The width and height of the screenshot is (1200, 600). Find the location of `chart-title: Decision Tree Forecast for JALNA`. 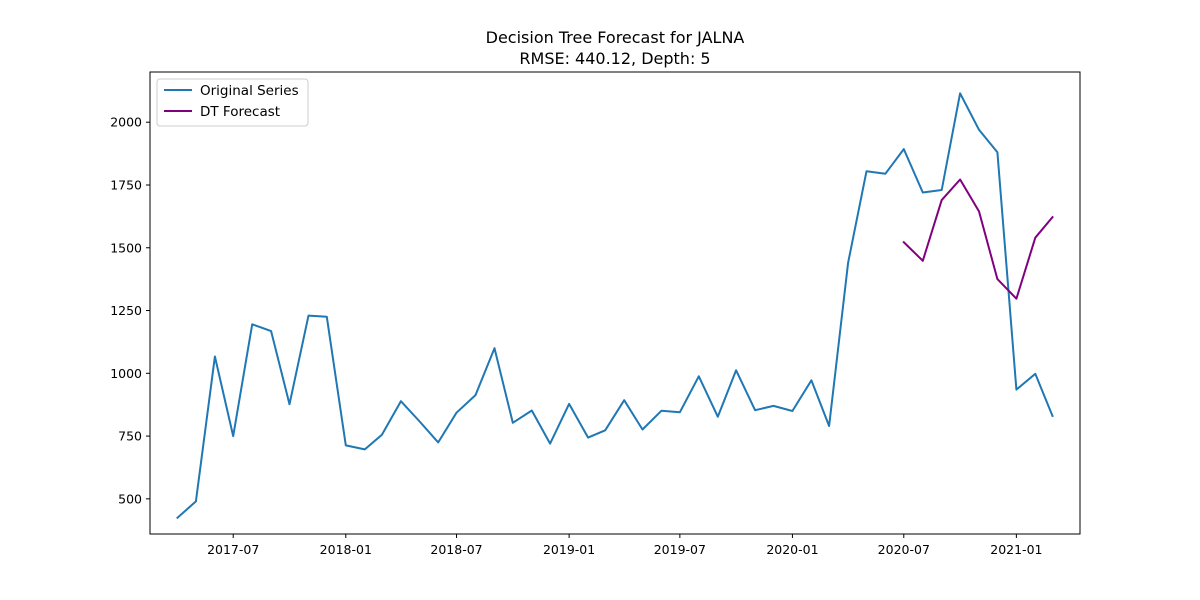

chart-title: Decision Tree Forecast for JALNA is located at coordinates (615, 37).